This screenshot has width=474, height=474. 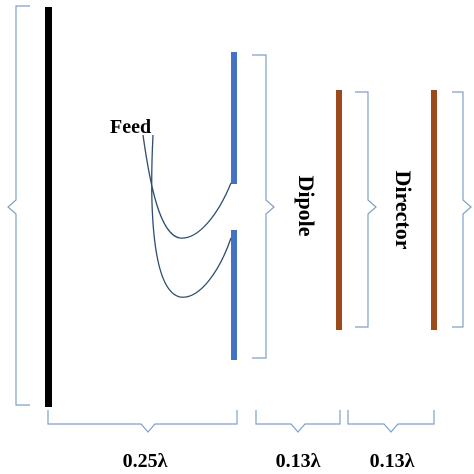 What do you see at coordinates (462, 209) in the screenshot?
I see `director2-length-bracket` at bounding box center [462, 209].